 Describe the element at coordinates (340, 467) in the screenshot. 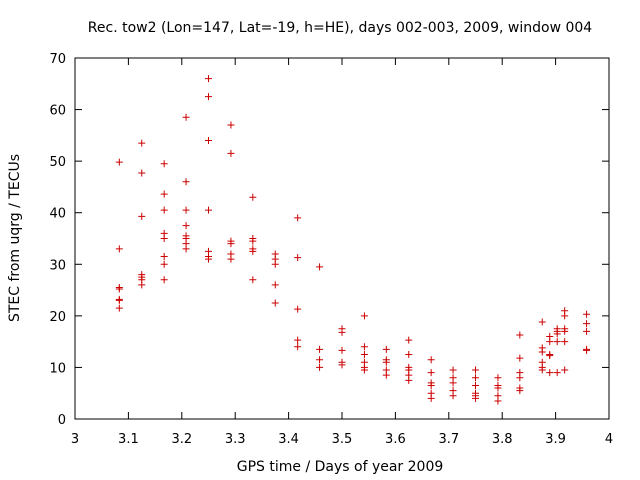

I see `x-axis-label: GPS time / Days of year 2009` at that location.